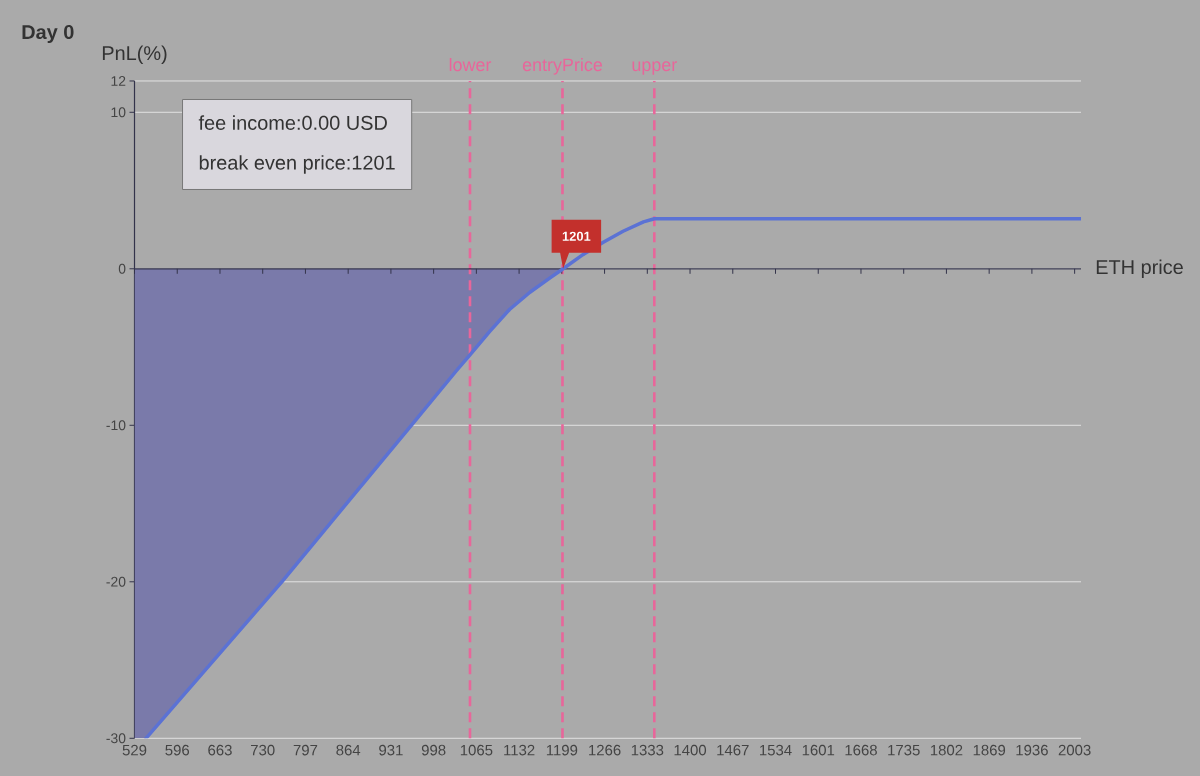 This screenshot has height=776, width=1200. What do you see at coordinates (220, 750) in the screenshot?
I see `x-tick-label: 663` at bounding box center [220, 750].